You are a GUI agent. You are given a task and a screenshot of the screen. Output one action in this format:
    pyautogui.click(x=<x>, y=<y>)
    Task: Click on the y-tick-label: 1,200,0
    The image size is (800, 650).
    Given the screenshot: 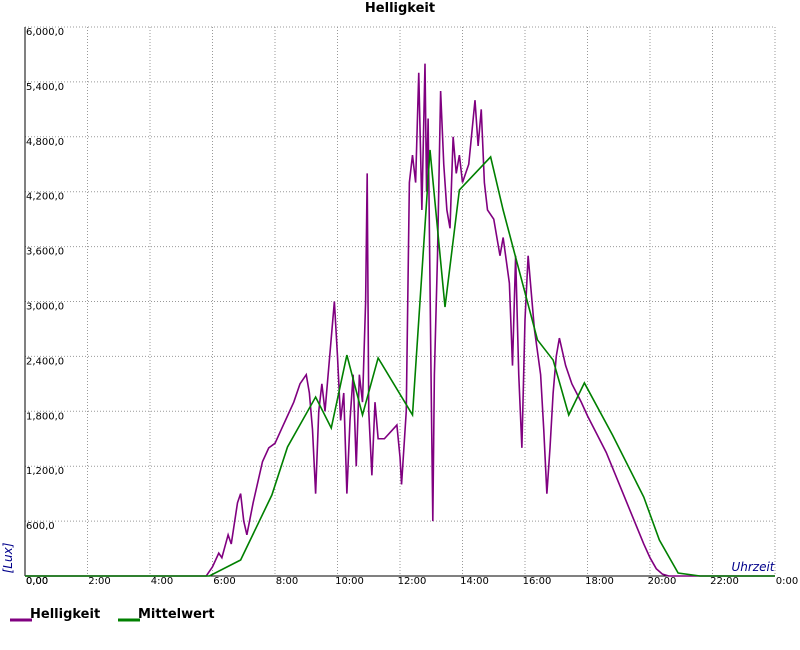 What is the action you would take?
    pyautogui.click(x=45, y=471)
    